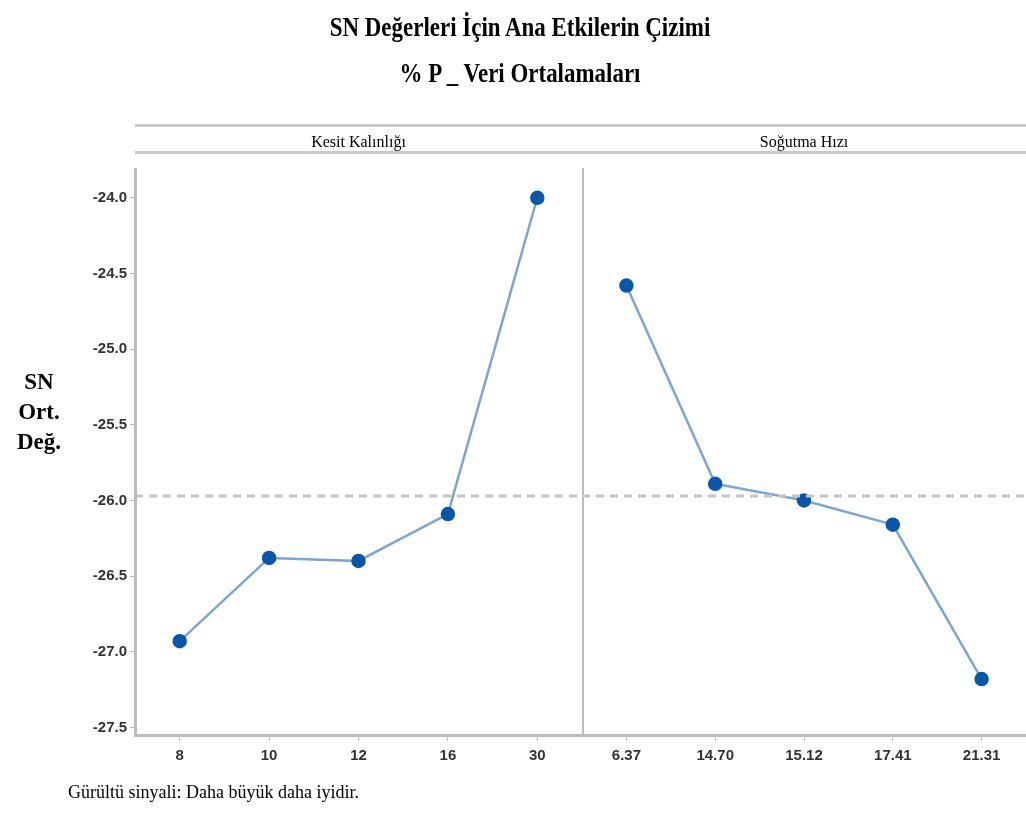 This screenshot has width=1026, height=816. What do you see at coordinates (804, 755) in the screenshot?
I see `x-tick-label: 15.12` at bounding box center [804, 755].